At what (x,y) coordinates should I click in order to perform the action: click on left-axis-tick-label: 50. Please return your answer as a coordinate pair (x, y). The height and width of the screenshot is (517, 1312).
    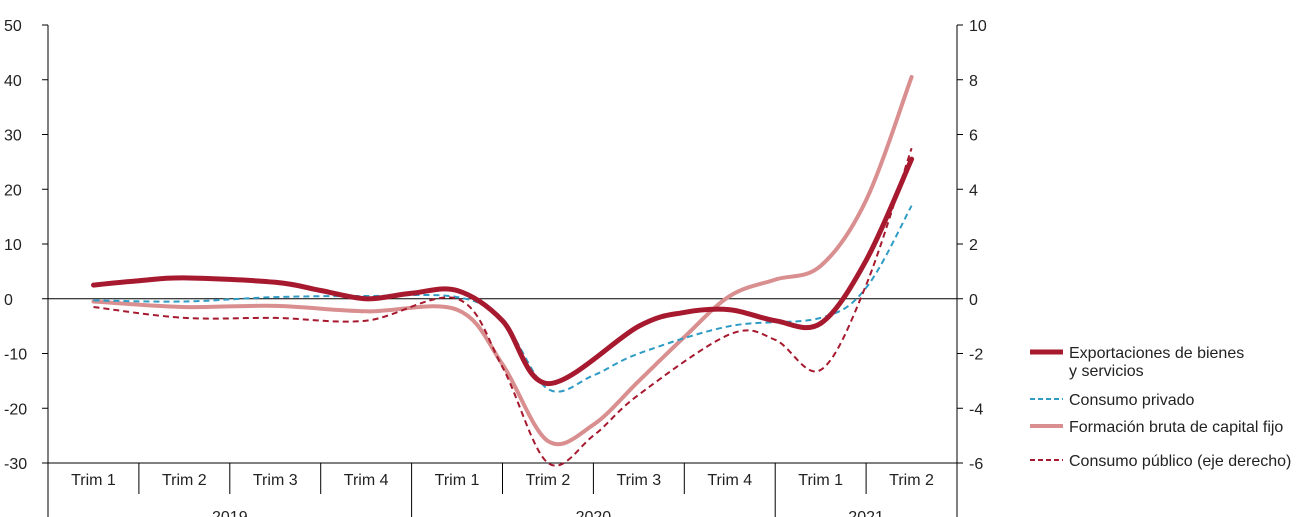
    Looking at the image, I should click on (13, 26).